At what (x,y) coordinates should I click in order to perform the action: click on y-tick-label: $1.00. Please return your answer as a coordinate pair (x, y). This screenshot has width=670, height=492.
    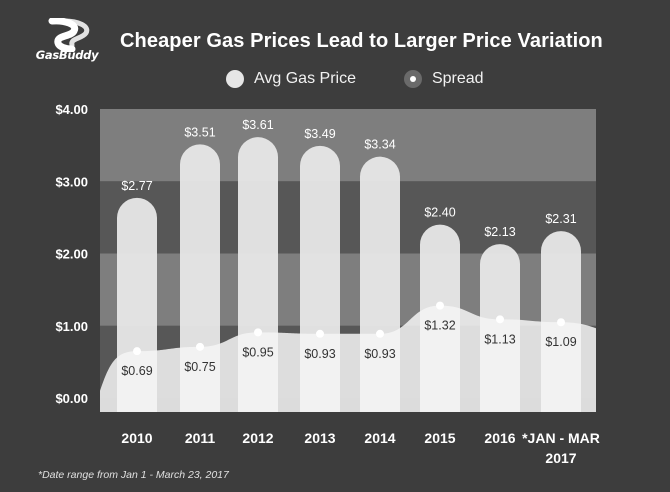
    Looking at the image, I should click on (71, 326).